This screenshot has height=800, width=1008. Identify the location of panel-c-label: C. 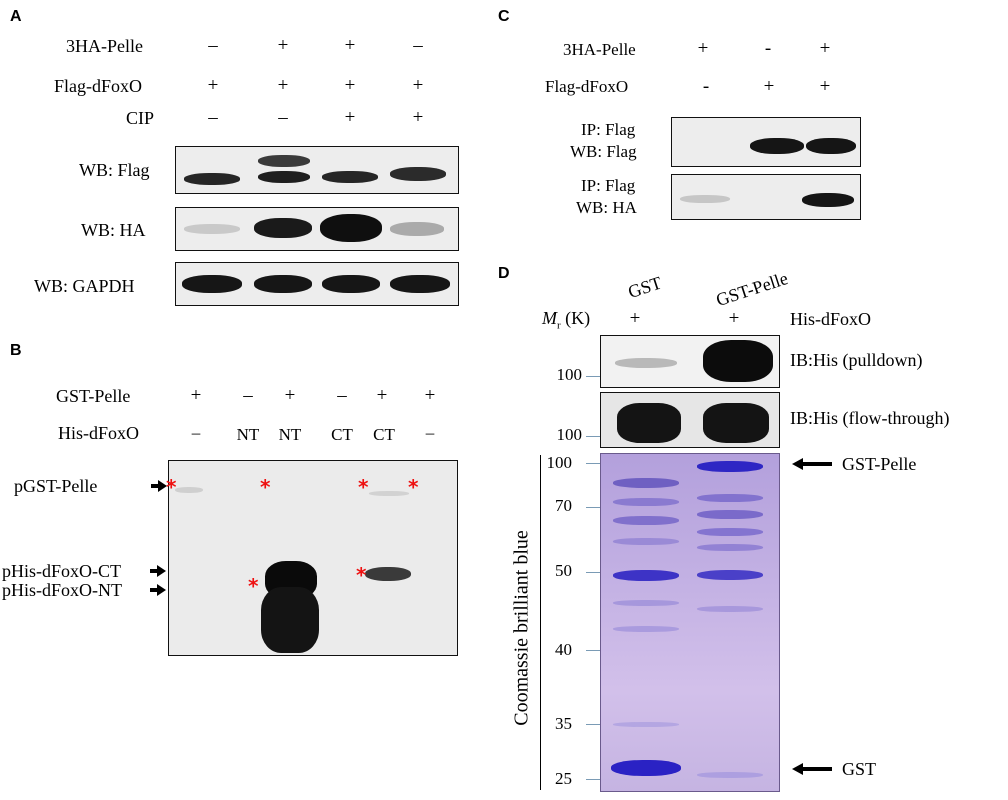
(504, 16).